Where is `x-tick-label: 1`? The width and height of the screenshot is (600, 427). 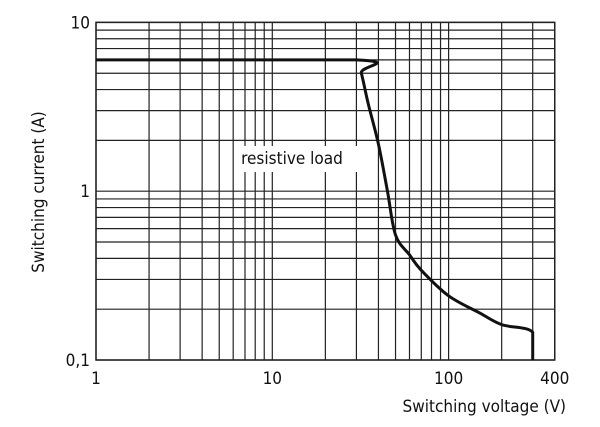
x-tick-label: 1 is located at coordinates (96, 379).